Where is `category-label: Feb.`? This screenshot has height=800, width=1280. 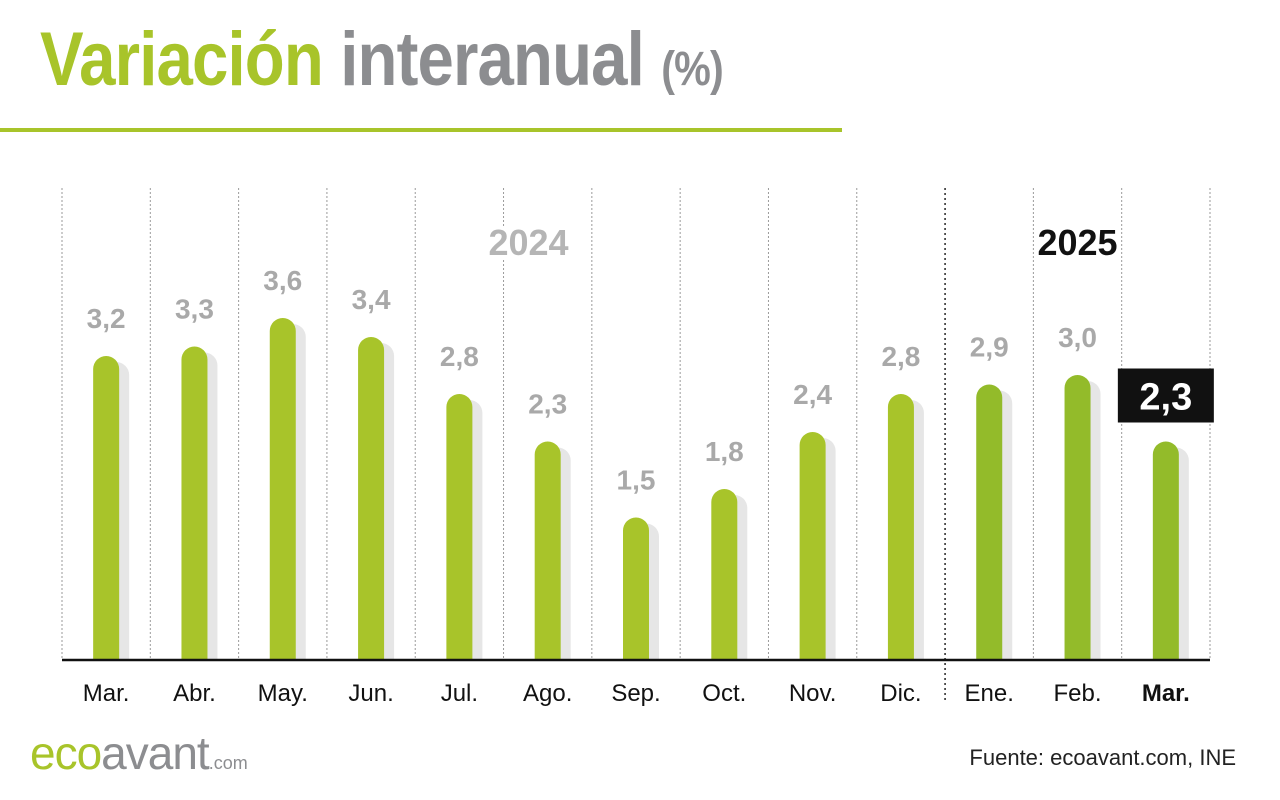
category-label: Feb. is located at coordinates (1078, 693).